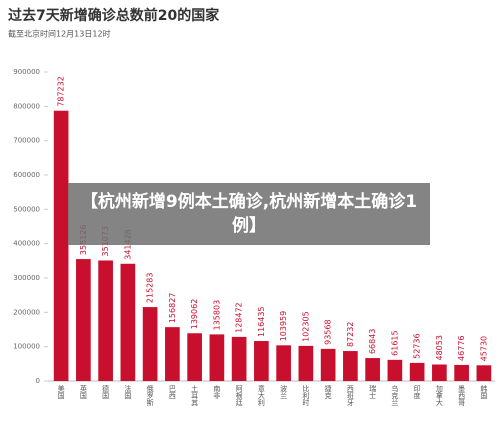  I want to click on value-label: 52736, so click(417, 345).